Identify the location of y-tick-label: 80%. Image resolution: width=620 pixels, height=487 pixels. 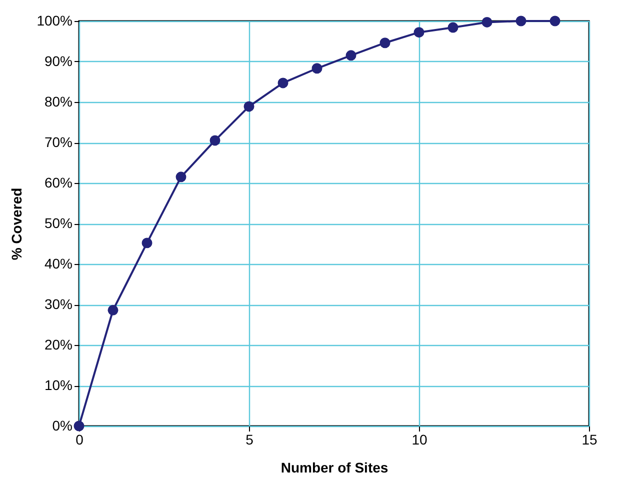
(58, 102).